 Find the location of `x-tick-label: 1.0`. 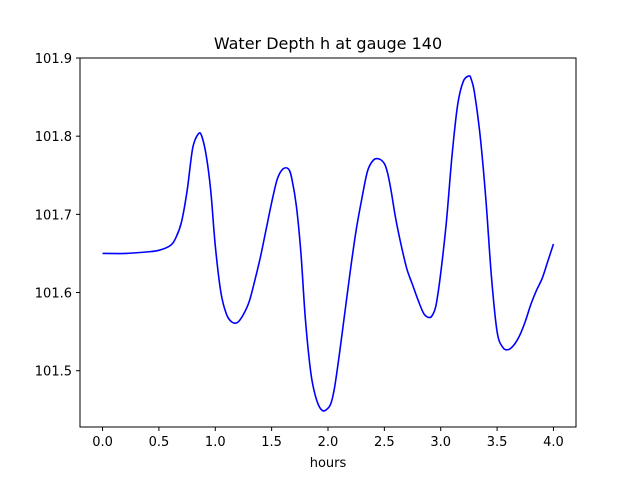

x-tick-label: 1.0 is located at coordinates (215, 442).